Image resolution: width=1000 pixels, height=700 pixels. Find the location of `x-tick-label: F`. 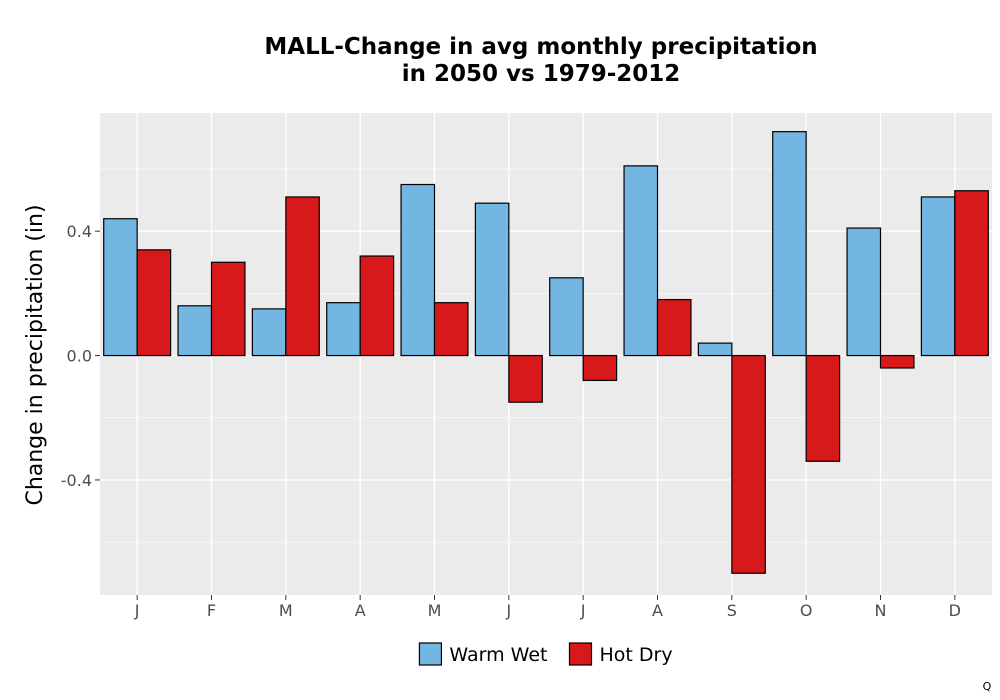

x-tick-label: F is located at coordinates (211, 610).